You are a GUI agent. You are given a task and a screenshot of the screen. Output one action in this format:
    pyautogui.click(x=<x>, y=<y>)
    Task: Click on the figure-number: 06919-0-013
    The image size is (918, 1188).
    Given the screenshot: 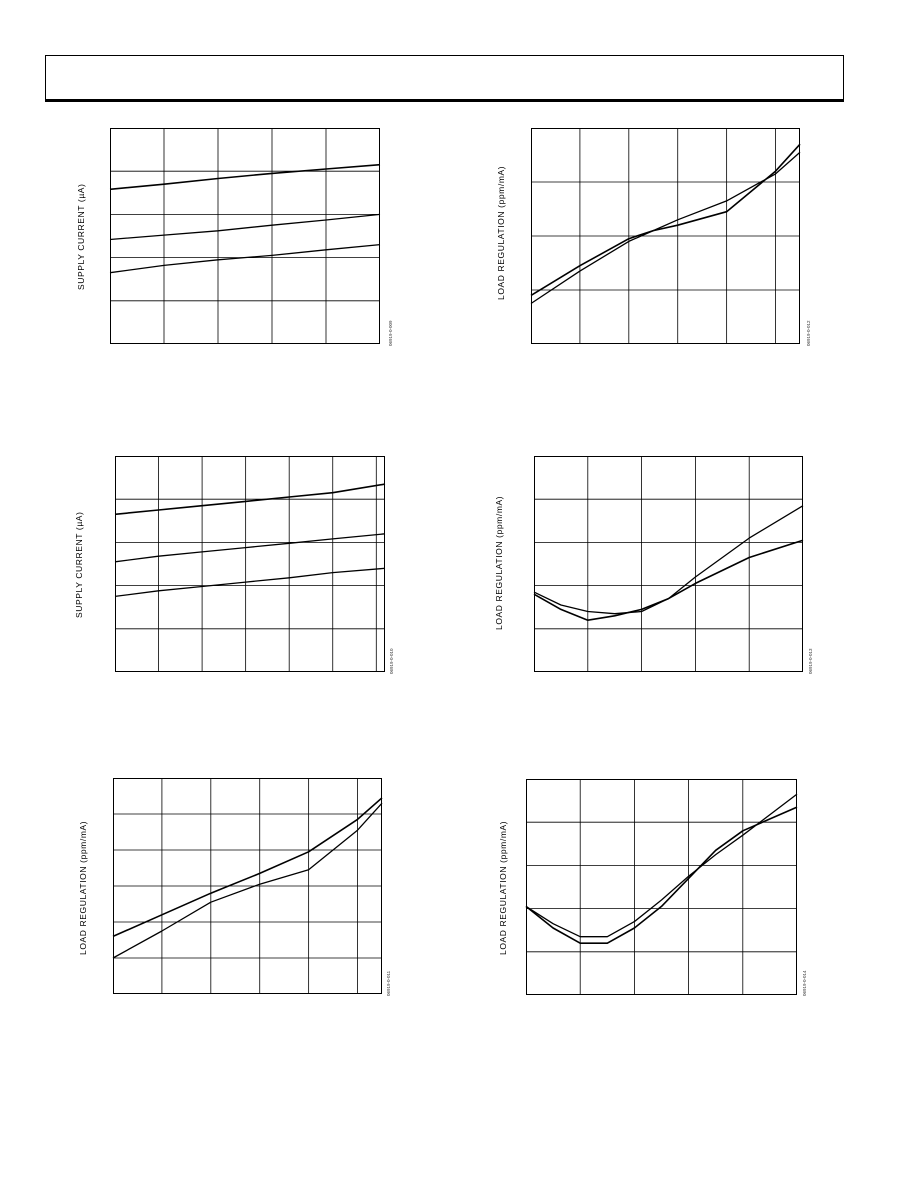 What is the action you would take?
    pyautogui.click(x=810, y=661)
    